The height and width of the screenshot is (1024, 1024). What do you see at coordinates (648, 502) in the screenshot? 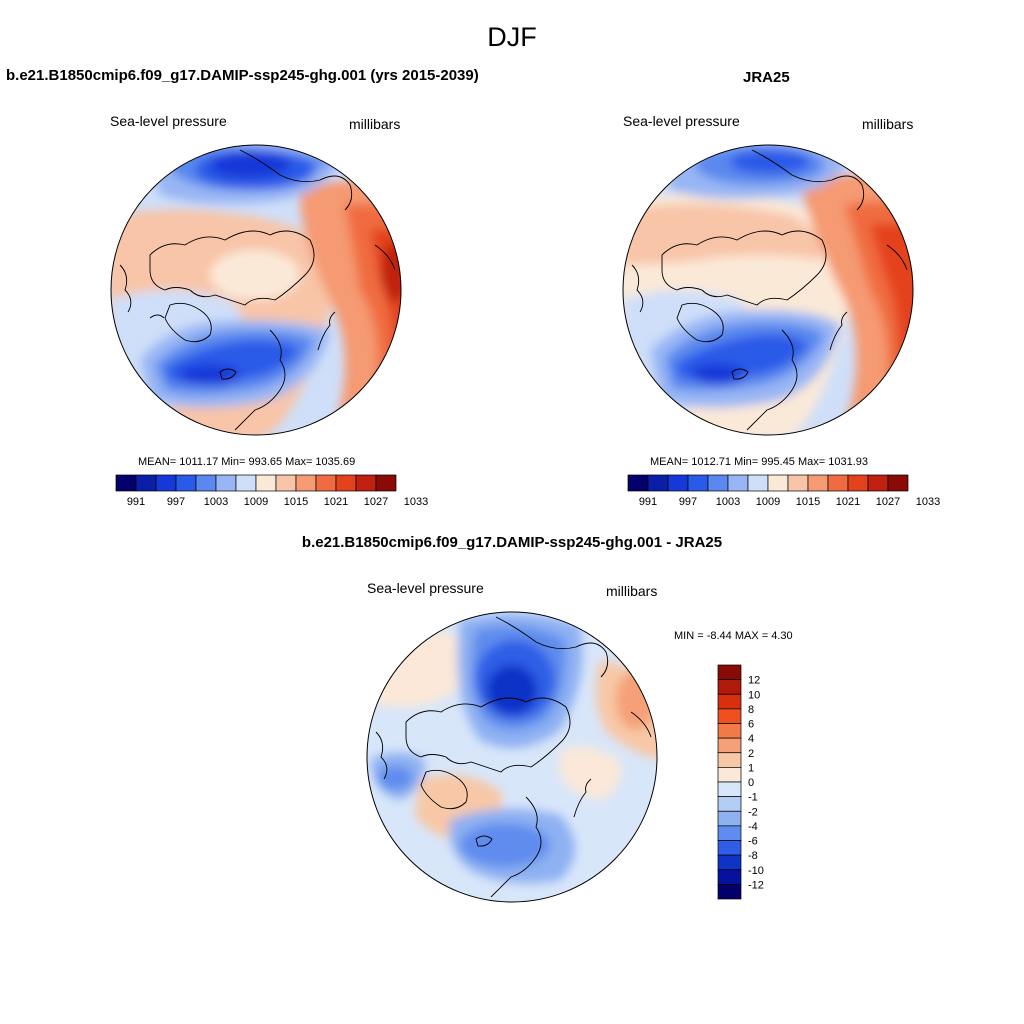
I see `colorbar-jra25-tick-label: 991` at bounding box center [648, 502].